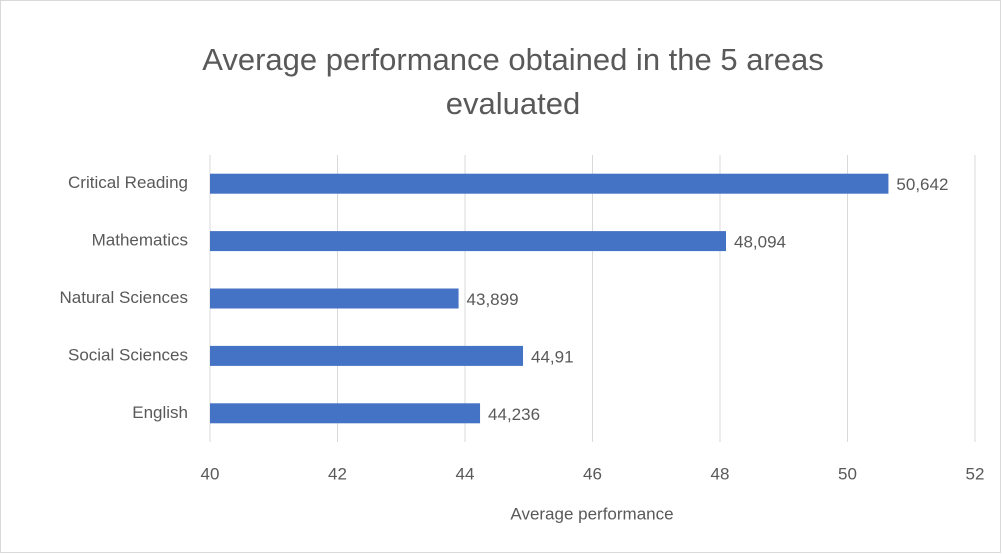  What do you see at coordinates (128, 354) in the screenshot?
I see `y-tick-label: Social Sciences` at bounding box center [128, 354].